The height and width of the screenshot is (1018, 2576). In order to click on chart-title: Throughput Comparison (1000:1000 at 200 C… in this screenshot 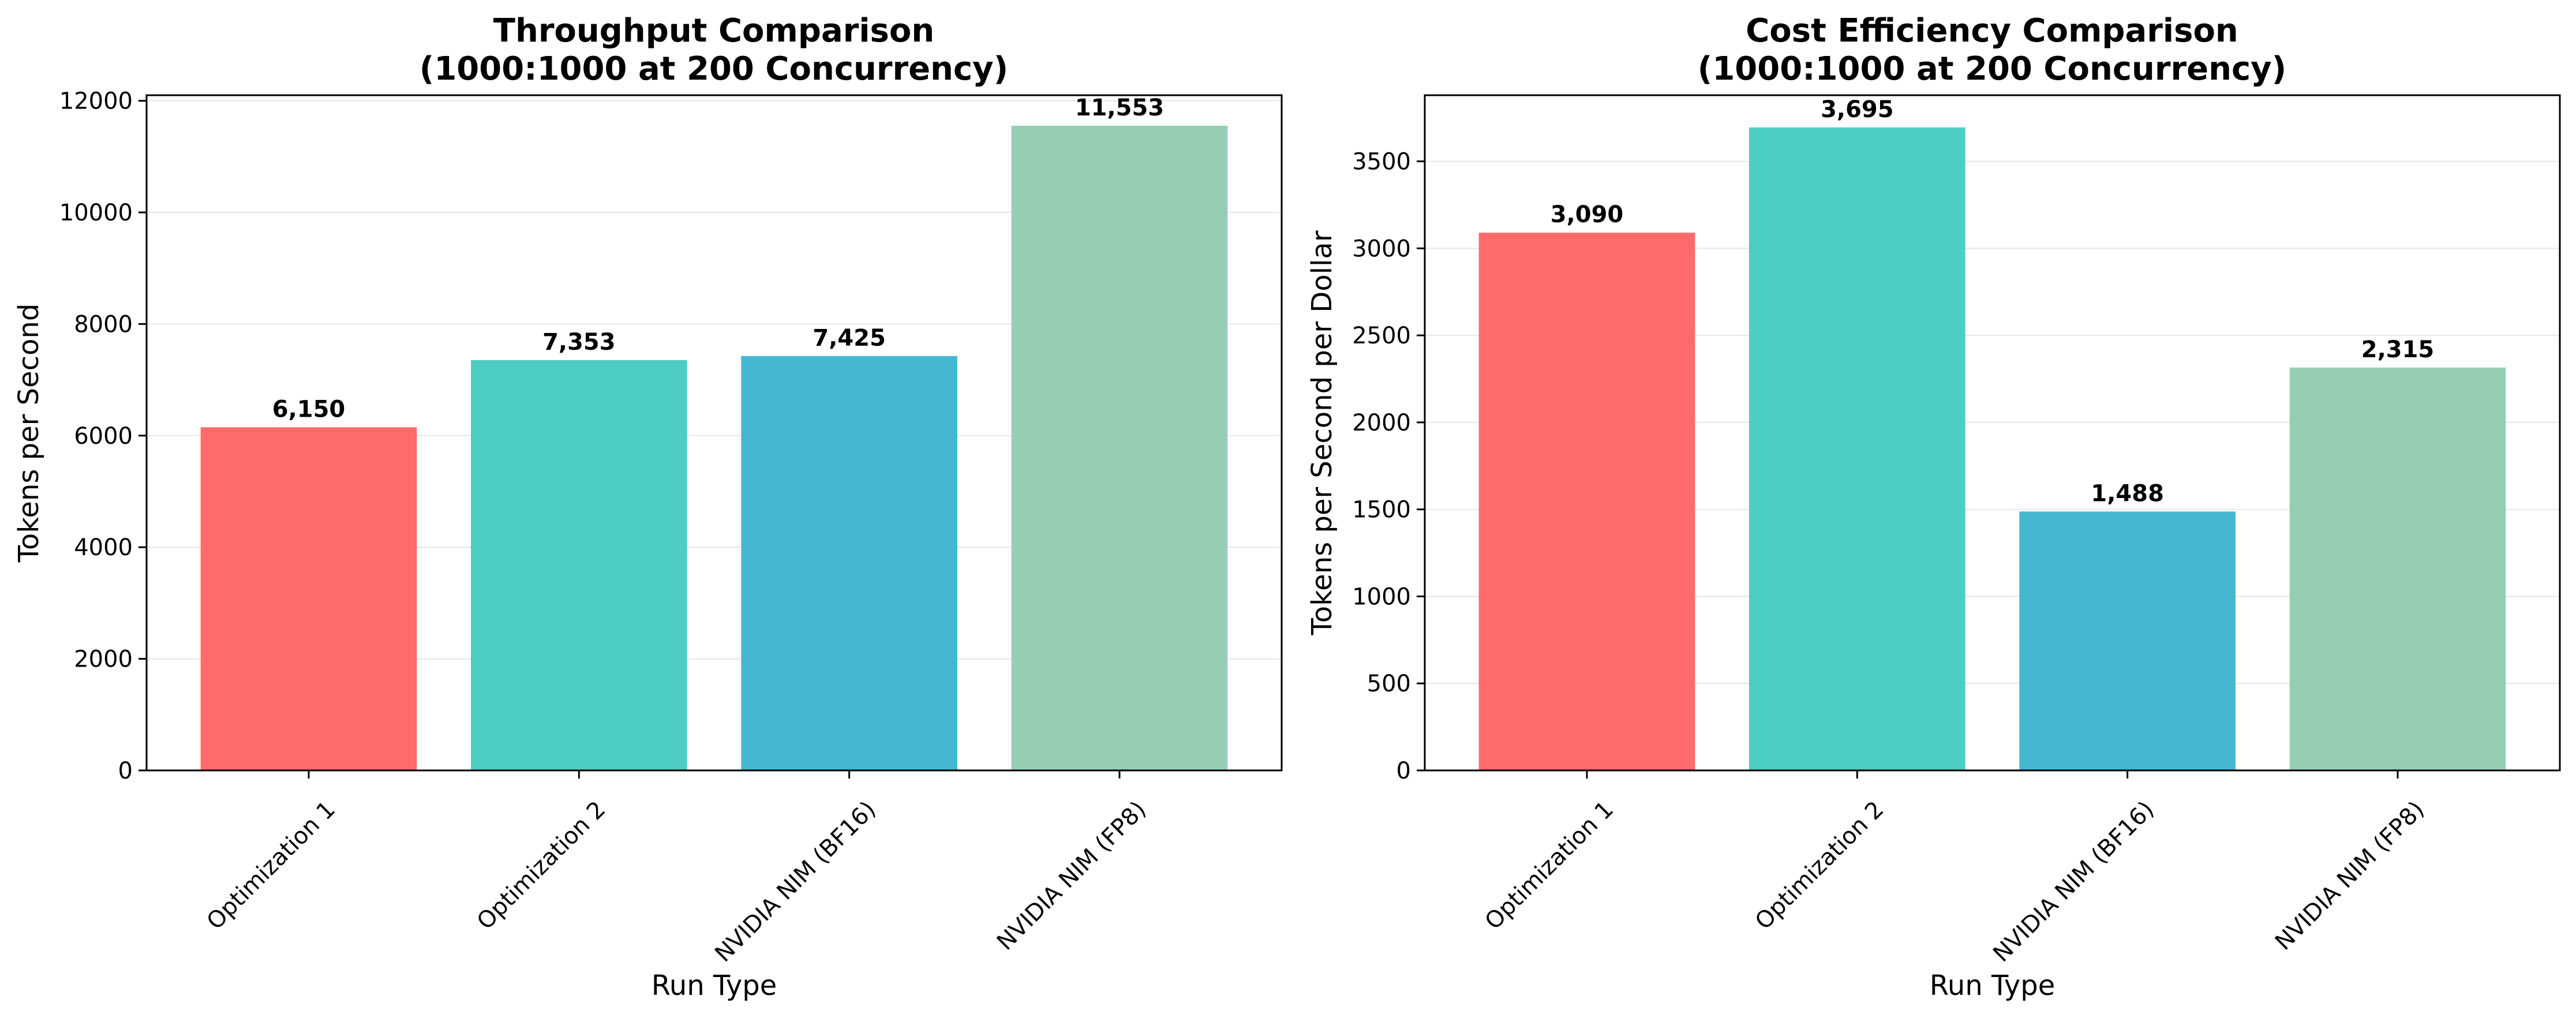, I will do `click(715, 50)`.